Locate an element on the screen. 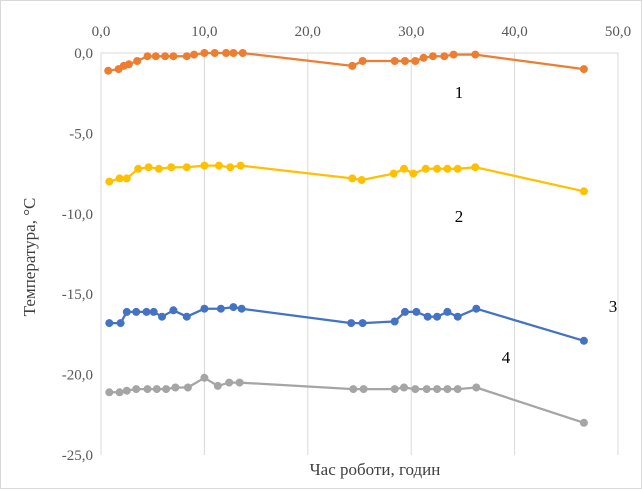 The image size is (642, 490). series-label-2: 2 is located at coordinates (459, 216).